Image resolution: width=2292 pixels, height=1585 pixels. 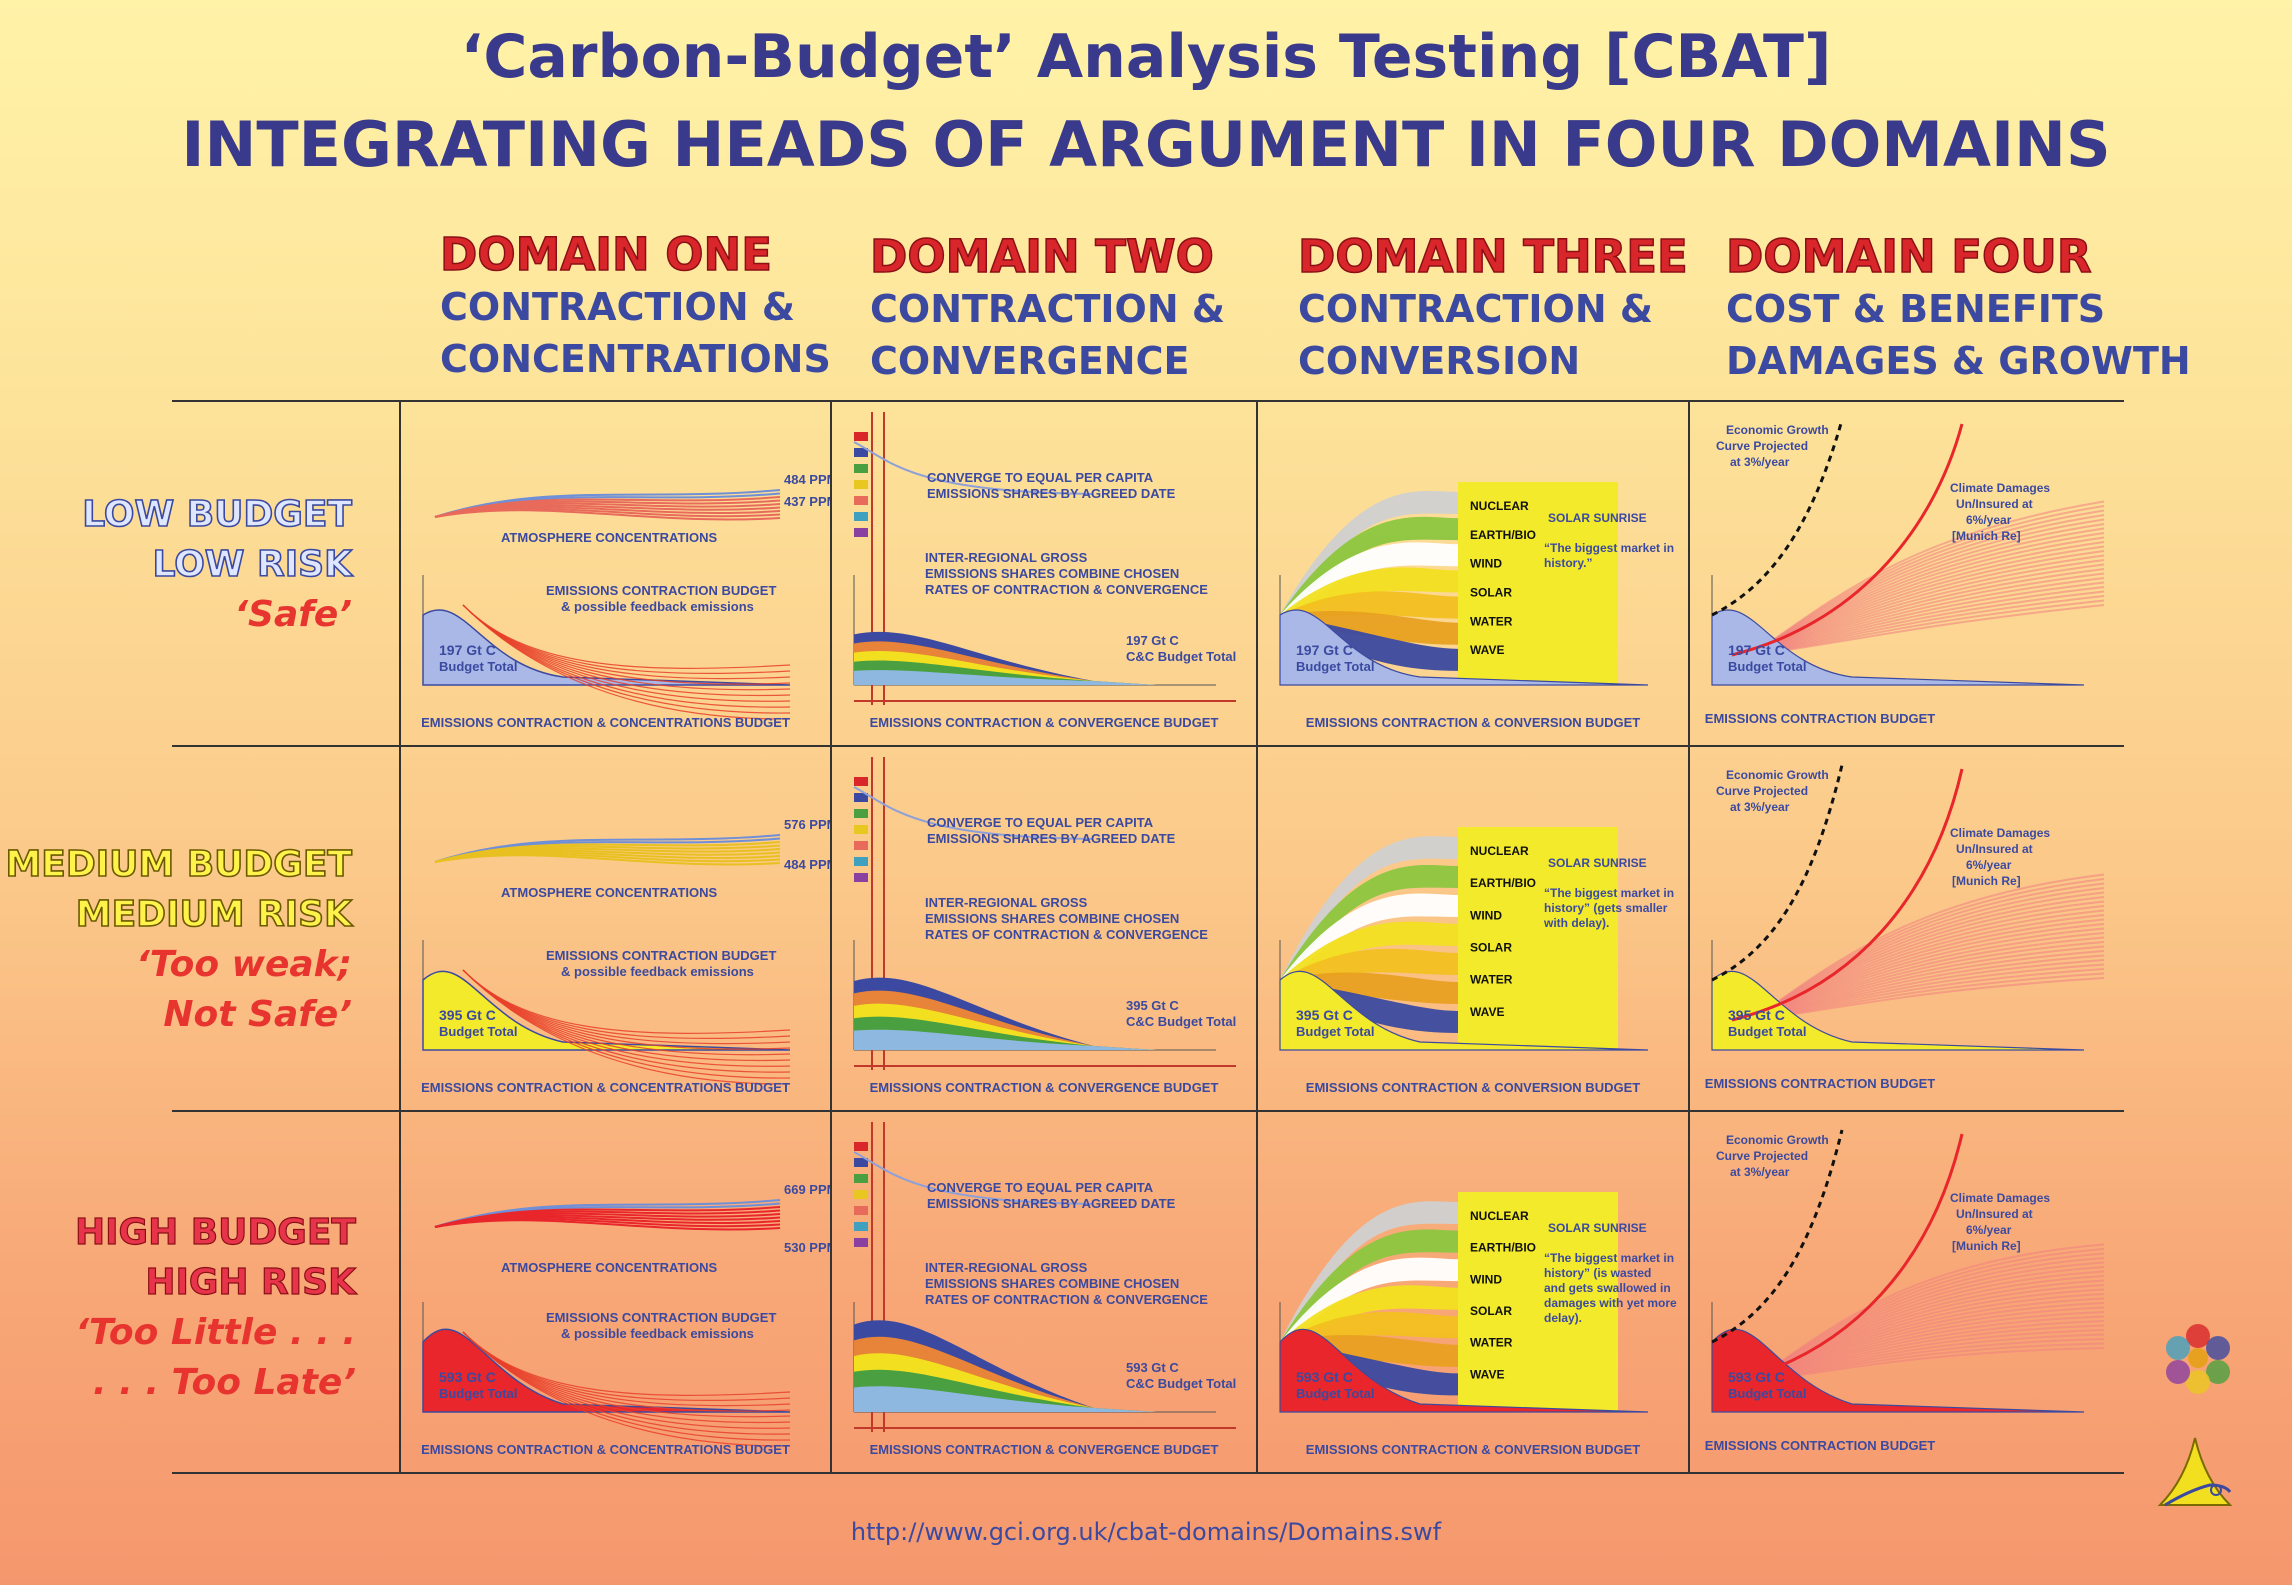 What do you see at coordinates (1146, 57) in the screenshot?
I see `page-title-line1: ‘Carbon-Budget’ Analysis Testing [CBAT]` at bounding box center [1146, 57].